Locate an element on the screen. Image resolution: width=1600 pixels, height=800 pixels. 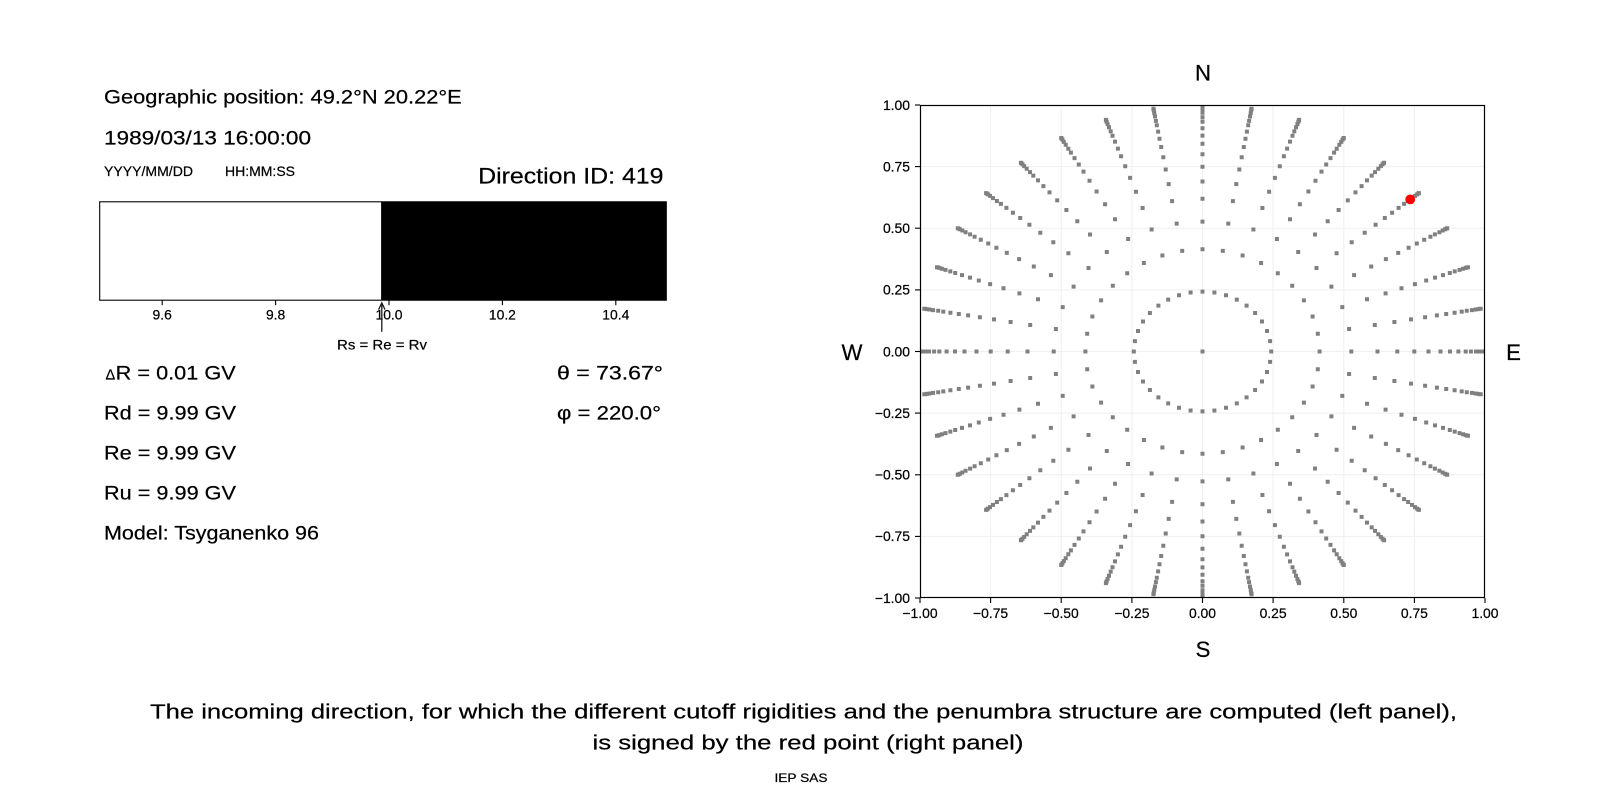
svg-text: Ru = 9.99 GV is located at coordinates (170, 494).